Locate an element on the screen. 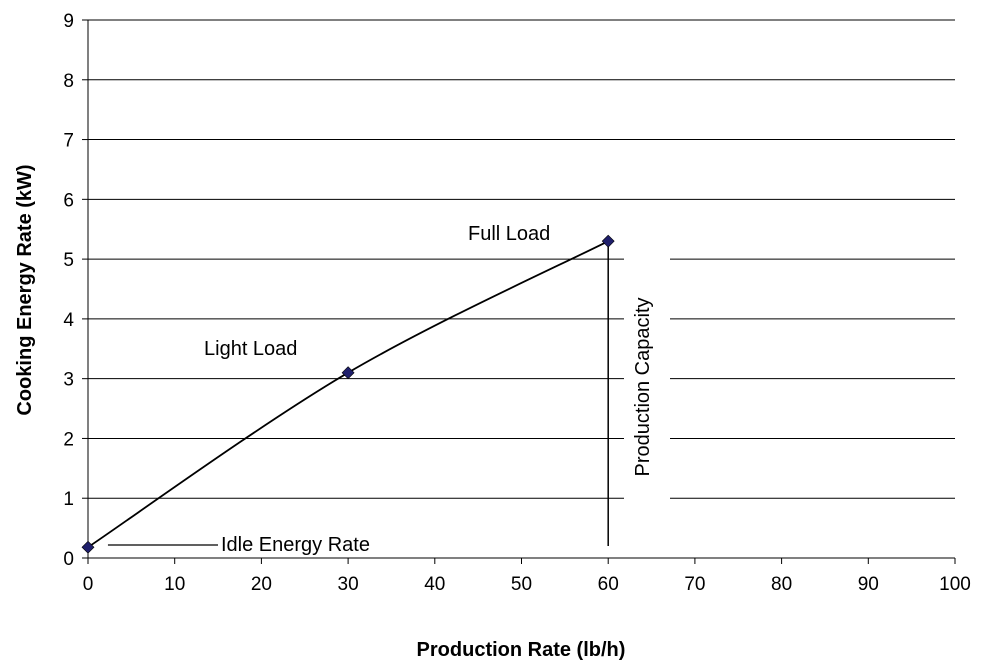 The height and width of the screenshot is (666, 995). x-tick-label-10: 10 is located at coordinates (174, 584).